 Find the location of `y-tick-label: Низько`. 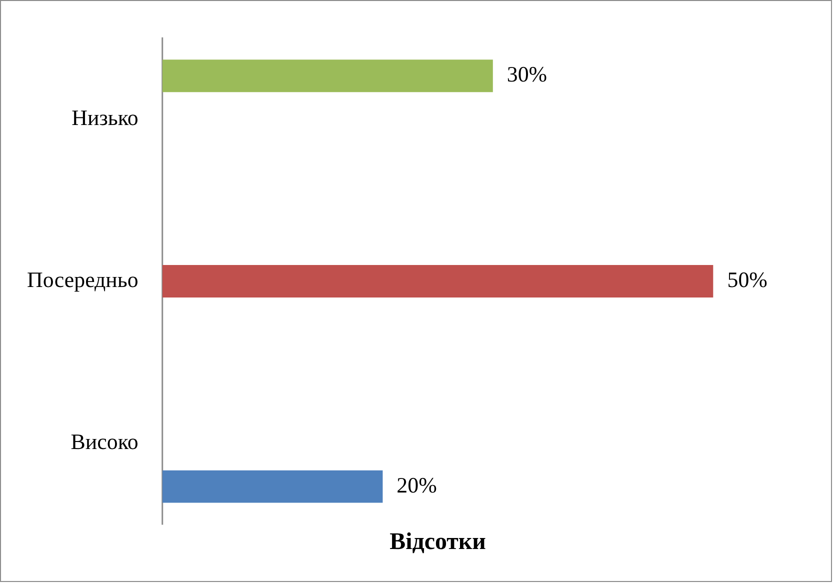

y-tick-label: Низько is located at coordinates (105, 117).